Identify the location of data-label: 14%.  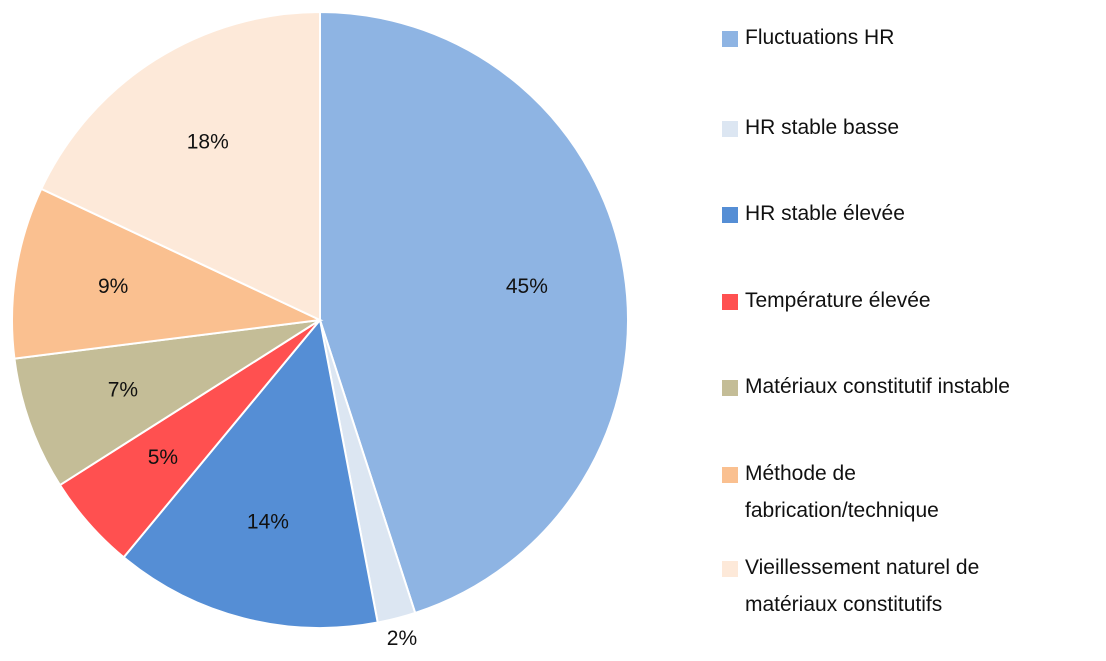
(268, 521).